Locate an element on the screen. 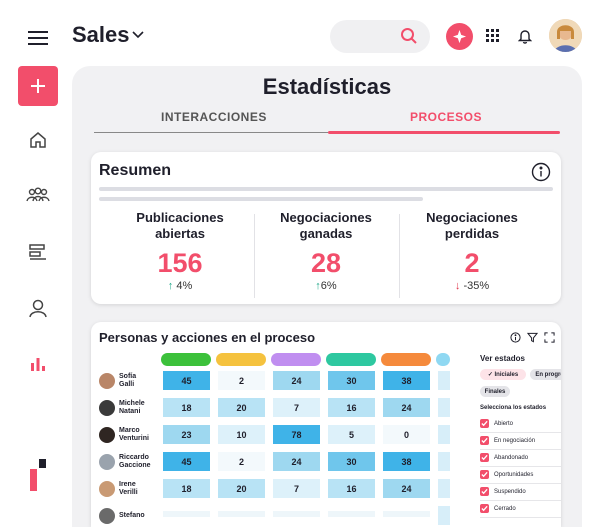 The height and width of the screenshot is (527, 602). search-icon is located at coordinates (409, 36).